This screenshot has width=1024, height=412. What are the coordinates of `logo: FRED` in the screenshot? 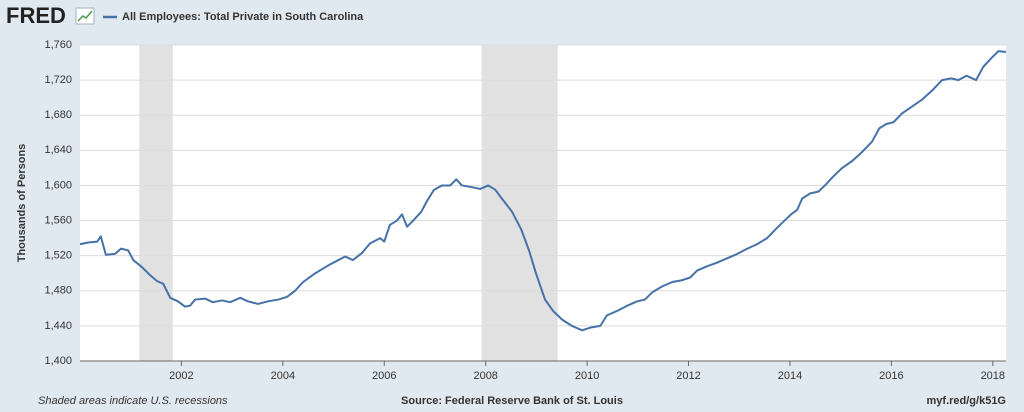 It's located at (36, 15).